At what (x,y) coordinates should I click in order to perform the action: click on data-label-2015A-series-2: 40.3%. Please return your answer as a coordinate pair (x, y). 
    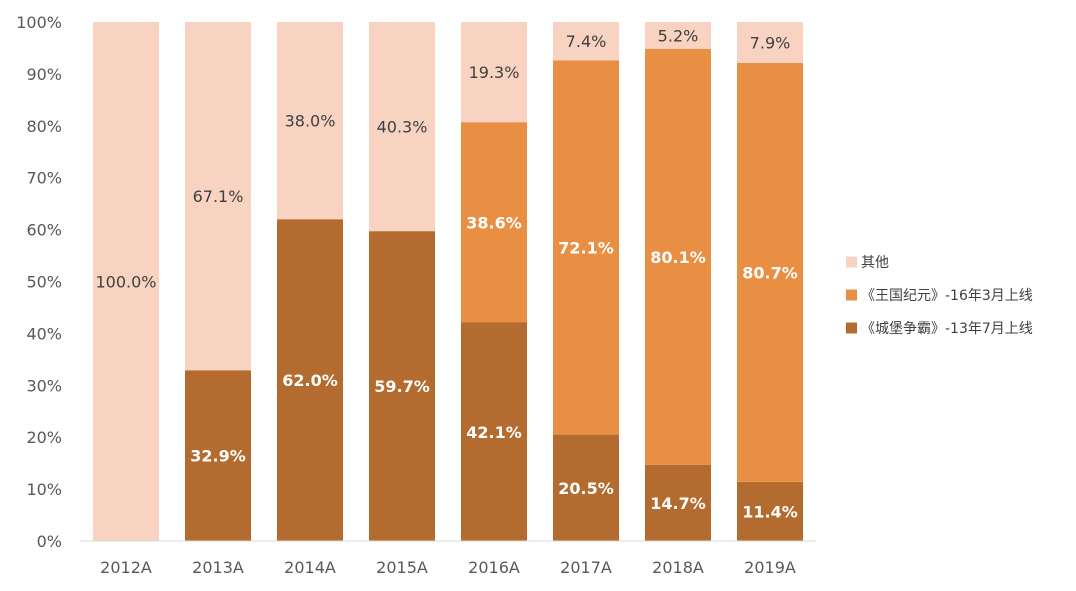
    Looking at the image, I should click on (402, 127).